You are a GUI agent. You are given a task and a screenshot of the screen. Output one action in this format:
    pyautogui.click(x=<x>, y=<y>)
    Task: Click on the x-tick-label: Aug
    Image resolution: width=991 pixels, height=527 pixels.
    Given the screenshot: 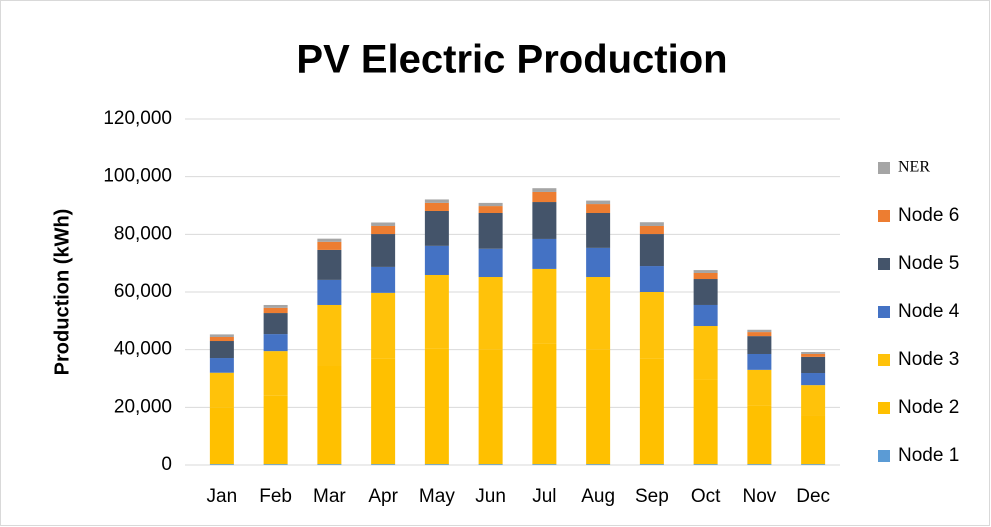 What is the action you would take?
    pyautogui.click(x=598, y=496)
    